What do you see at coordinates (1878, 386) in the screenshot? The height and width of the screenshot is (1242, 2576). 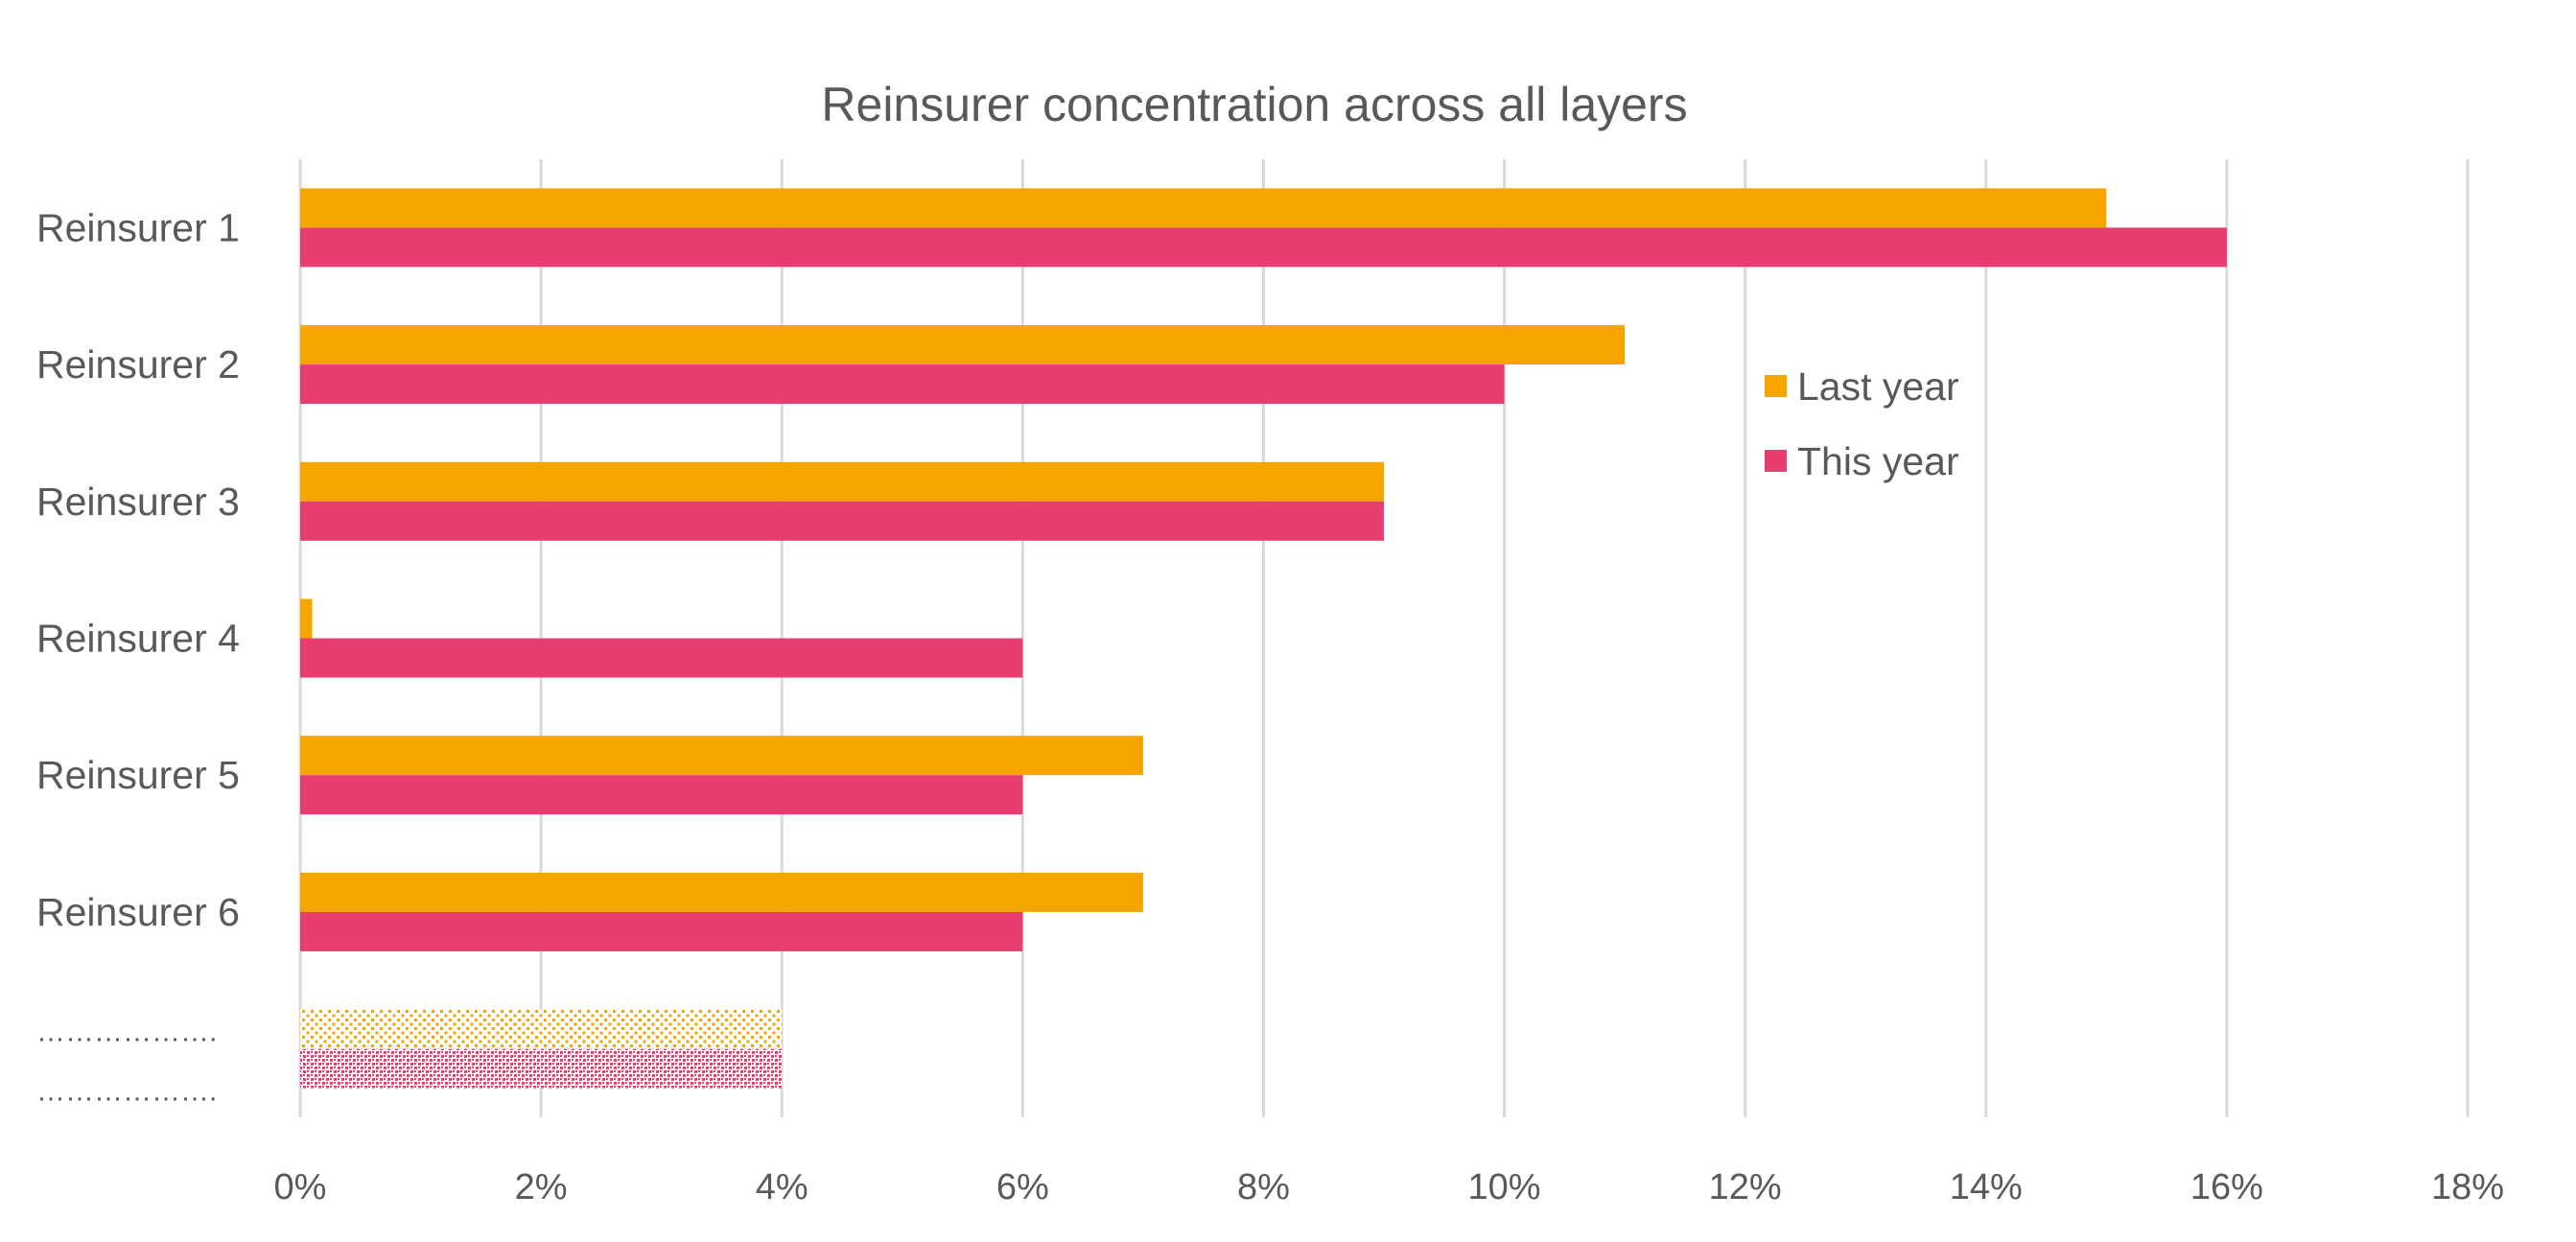 I see `legend-label-last-year: Last year` at bounding box center [1878, 386].